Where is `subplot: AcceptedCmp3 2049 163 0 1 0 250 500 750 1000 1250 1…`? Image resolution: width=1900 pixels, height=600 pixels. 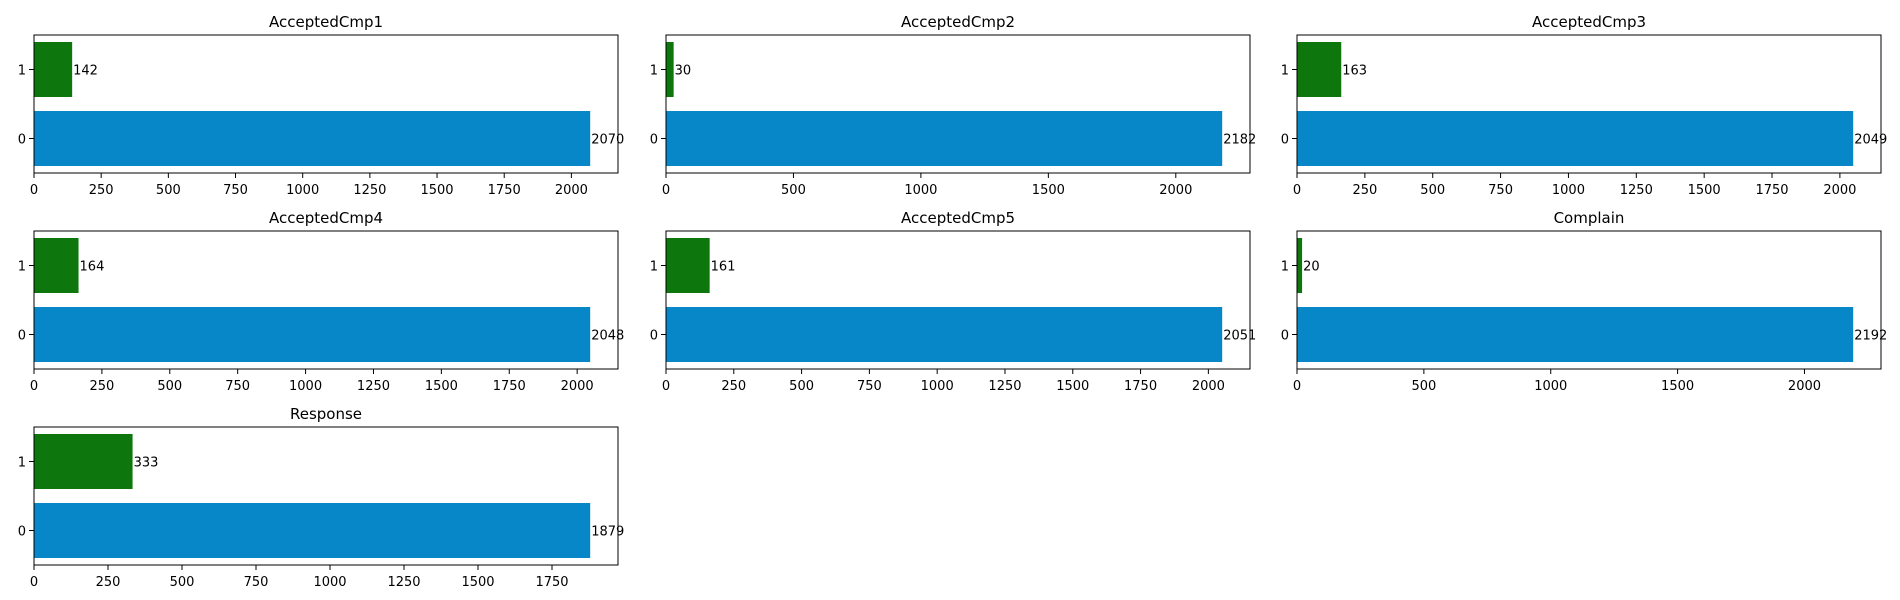 subplot: AcceptedCmp3 2049 163 0 1 0 250 500 750 1000 1250 1… is located at coordinates (1584, 105).